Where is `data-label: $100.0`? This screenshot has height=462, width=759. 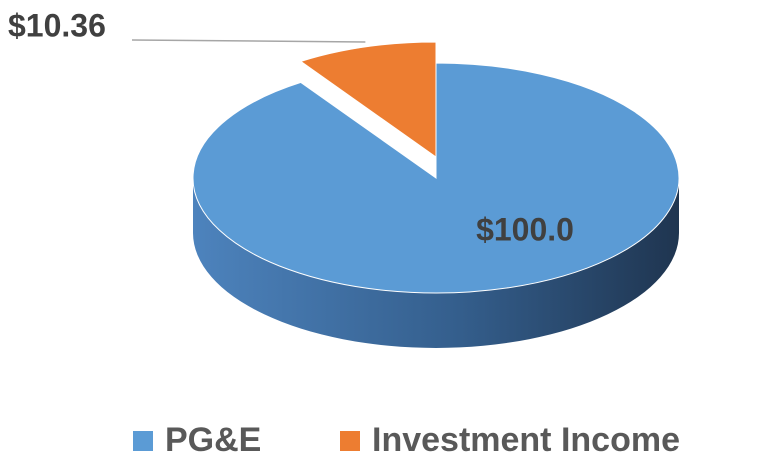 data-label: $100.0 is located at coordinates (525, 229).